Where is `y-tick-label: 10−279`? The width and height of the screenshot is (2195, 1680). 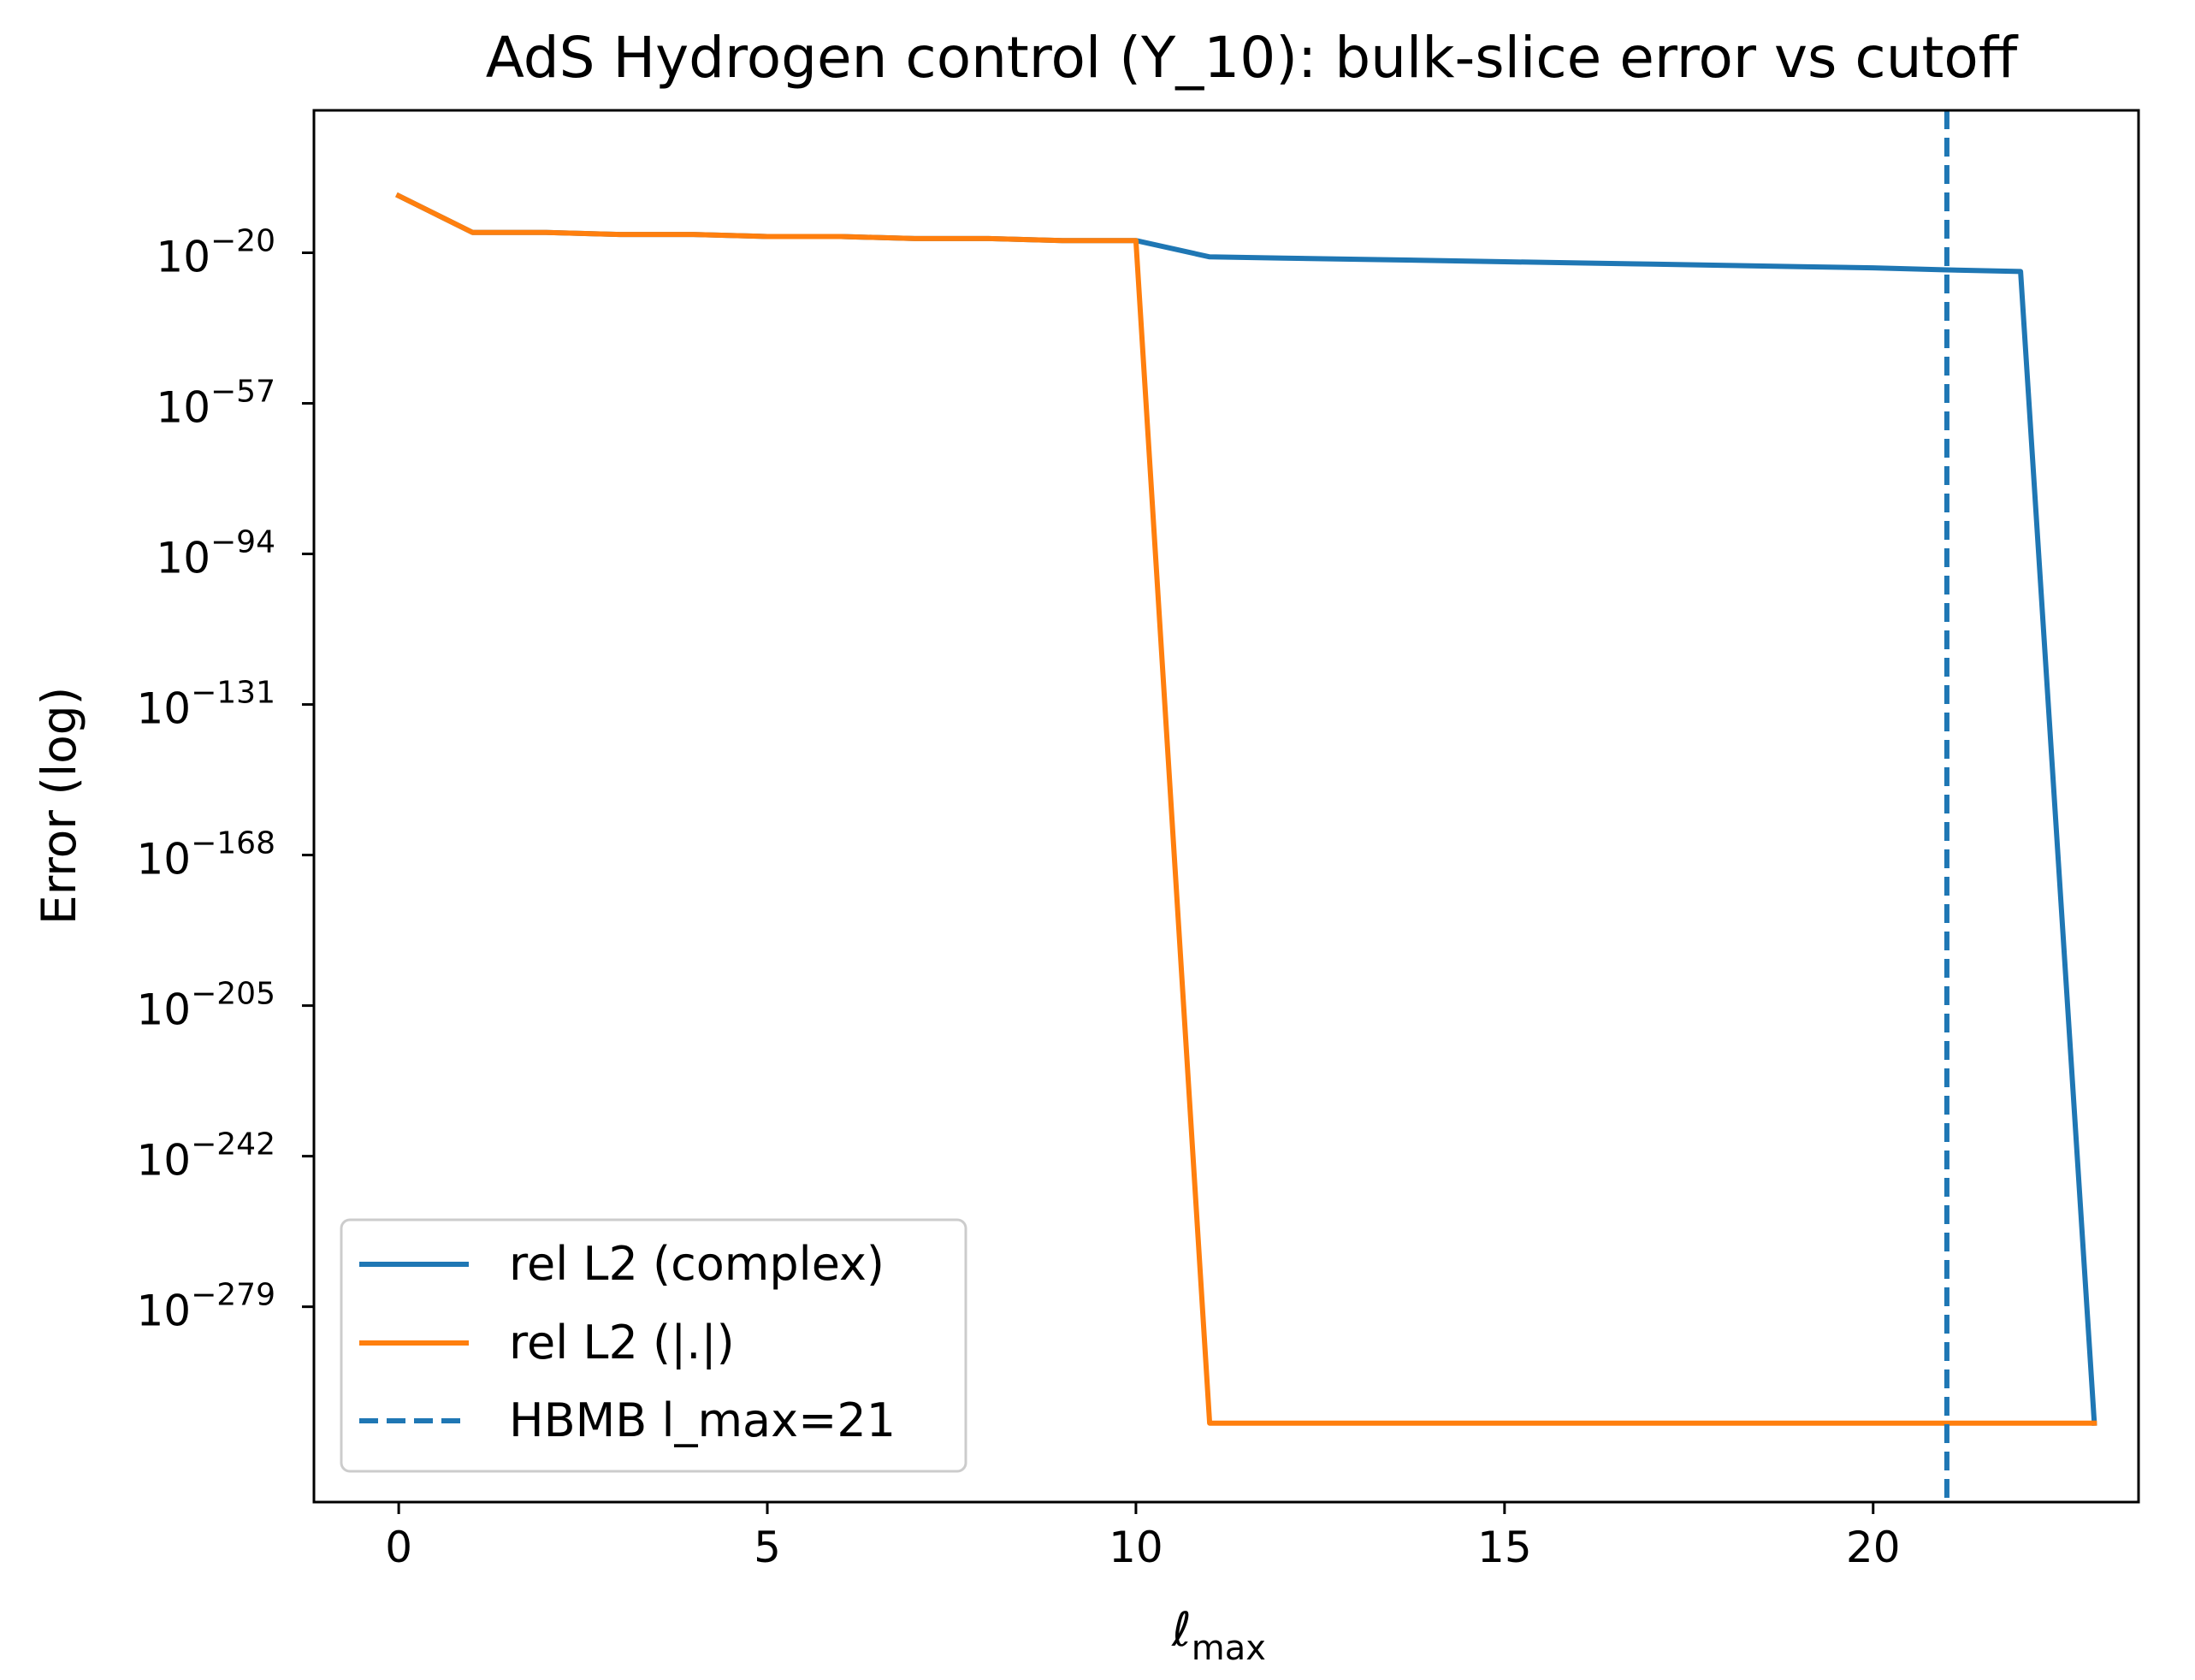
y-tick-label: 10−279 is located at coordinates (205, 1307).